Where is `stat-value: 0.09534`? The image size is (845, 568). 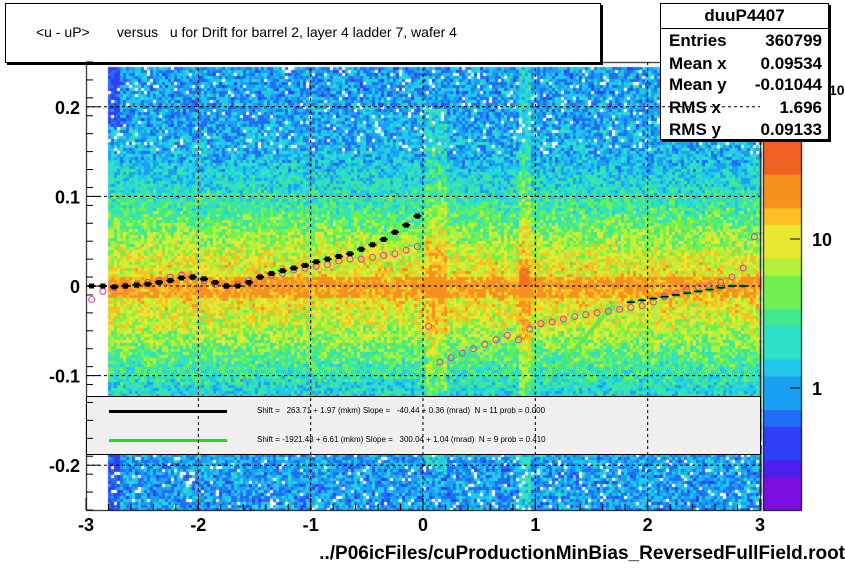 stat-value: 0.09534 is located at coordinates (791, 63).